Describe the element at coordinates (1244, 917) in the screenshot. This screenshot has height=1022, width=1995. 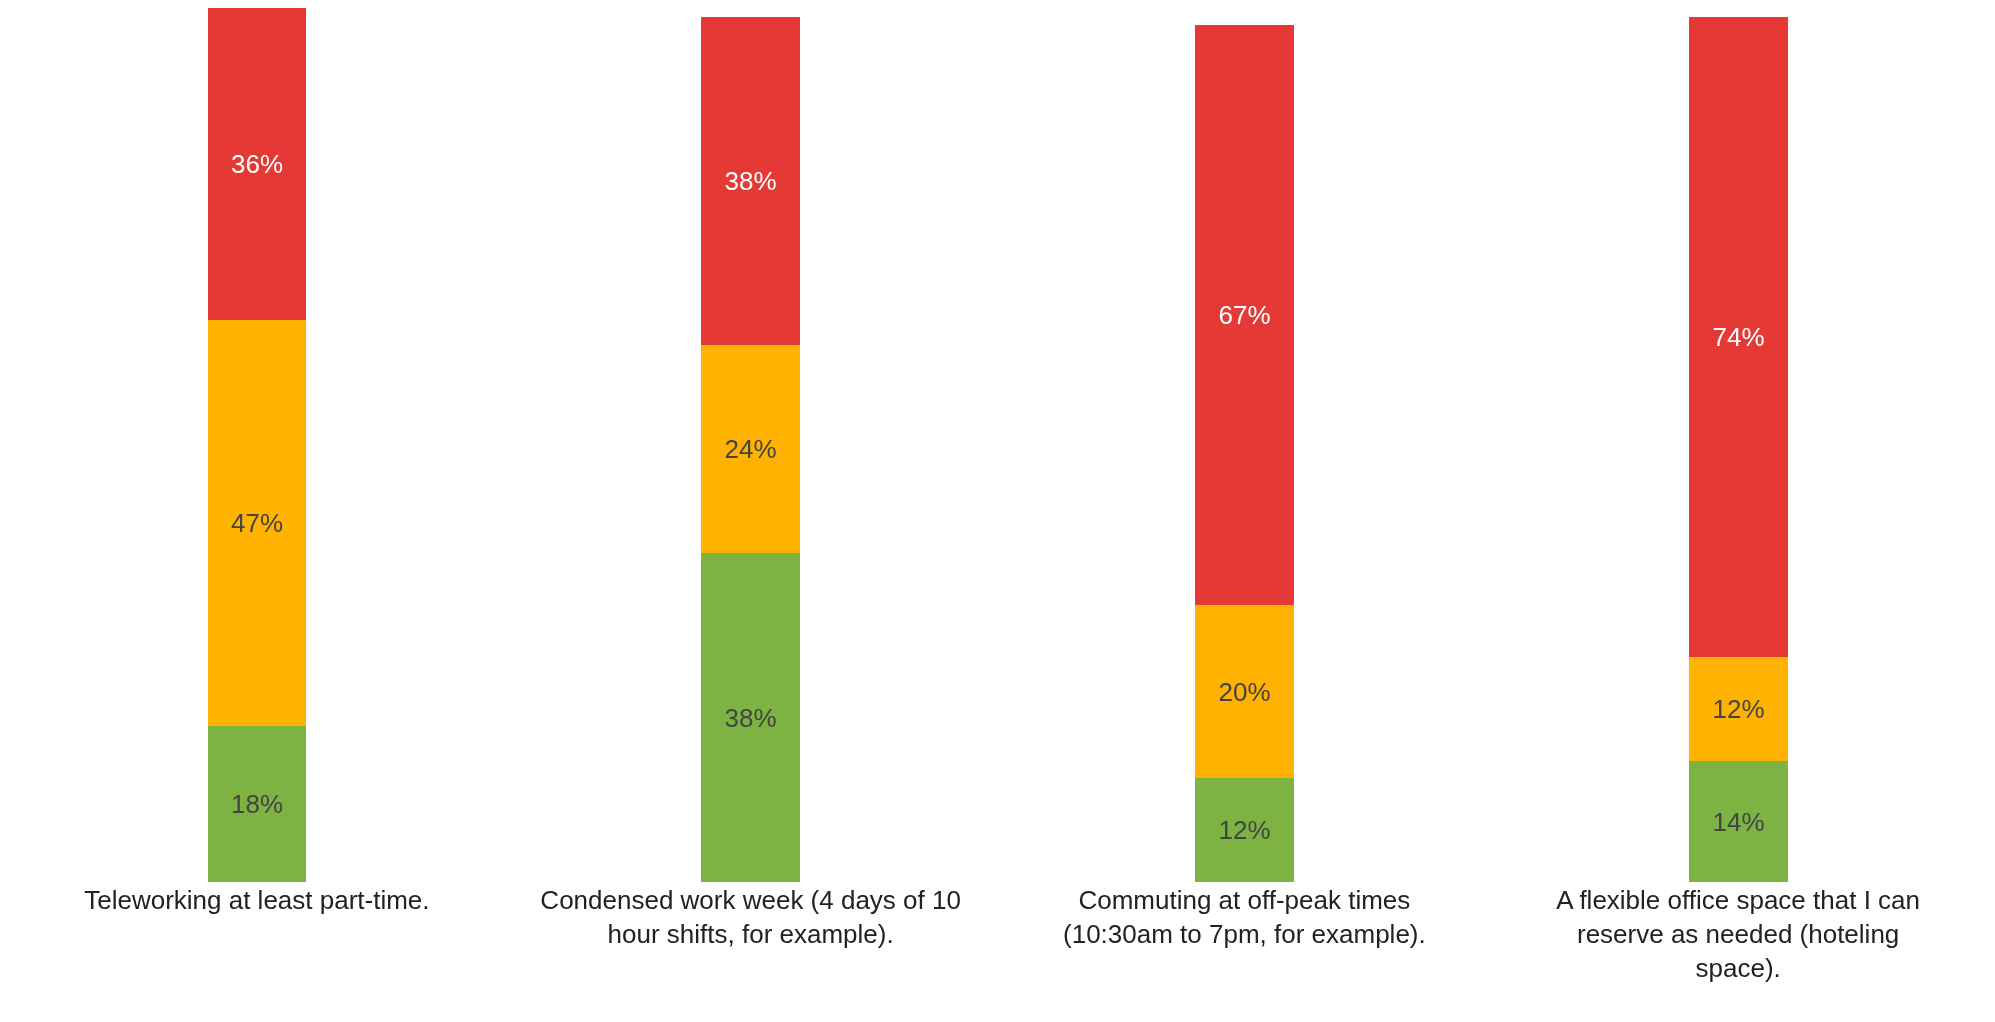
I see `x-tick-label: Commuting at off-peak times (10:30am to 7pm, for example).` at that location.